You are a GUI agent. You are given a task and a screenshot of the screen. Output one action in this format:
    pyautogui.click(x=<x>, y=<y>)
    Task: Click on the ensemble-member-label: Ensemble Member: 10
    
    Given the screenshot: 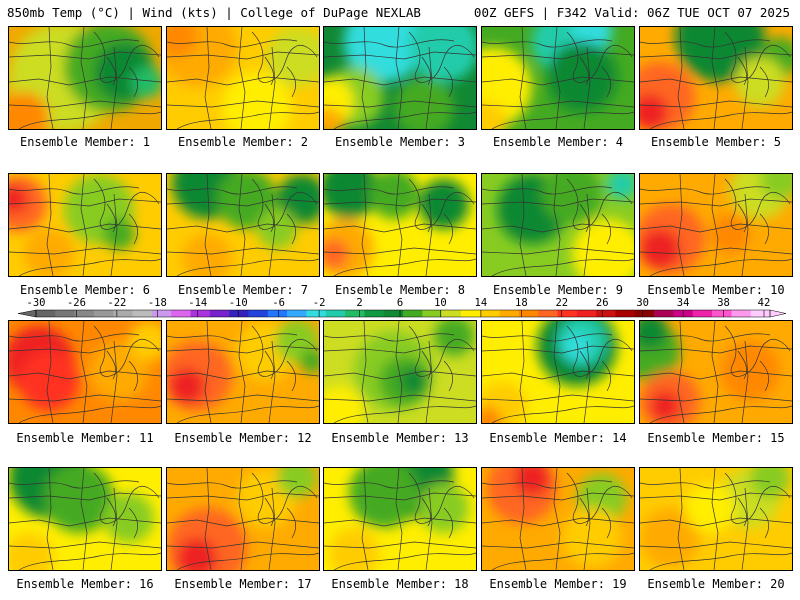 What is the action you would take?
    pyautogui.click(x=716, y=290)
    